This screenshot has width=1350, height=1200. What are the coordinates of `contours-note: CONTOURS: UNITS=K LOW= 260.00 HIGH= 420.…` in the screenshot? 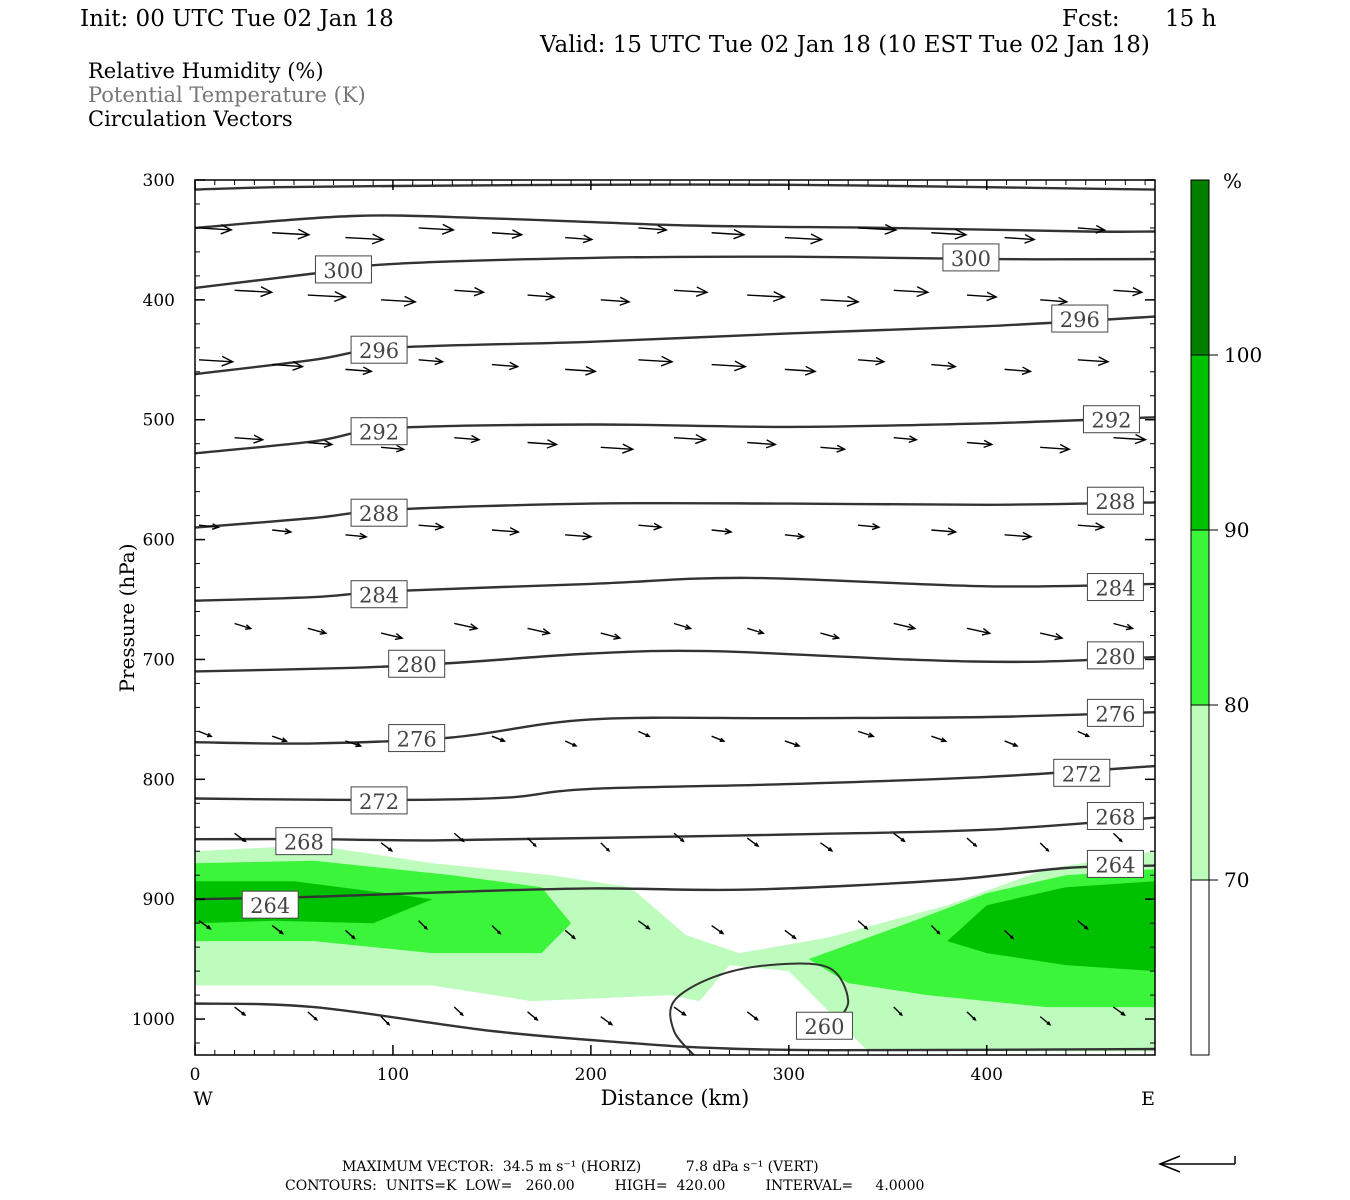 It's located at (604, 1186).